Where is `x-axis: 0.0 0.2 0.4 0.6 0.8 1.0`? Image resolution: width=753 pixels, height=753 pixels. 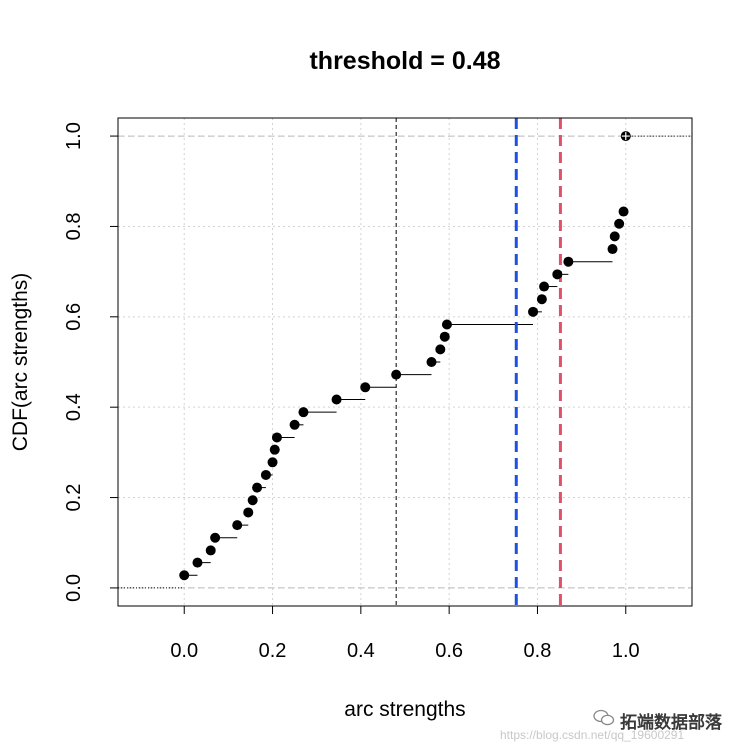
x-axis: 0.0 0.2 0.4 0.6 0.8 1.0 is located at coordinates (405, 634).